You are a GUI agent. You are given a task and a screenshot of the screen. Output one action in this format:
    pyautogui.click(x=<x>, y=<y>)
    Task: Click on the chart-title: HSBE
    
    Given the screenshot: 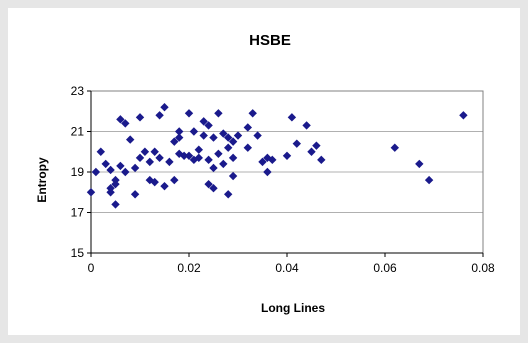 What is the action you would take?
    pyautogui.click(x=270, y=40)
    